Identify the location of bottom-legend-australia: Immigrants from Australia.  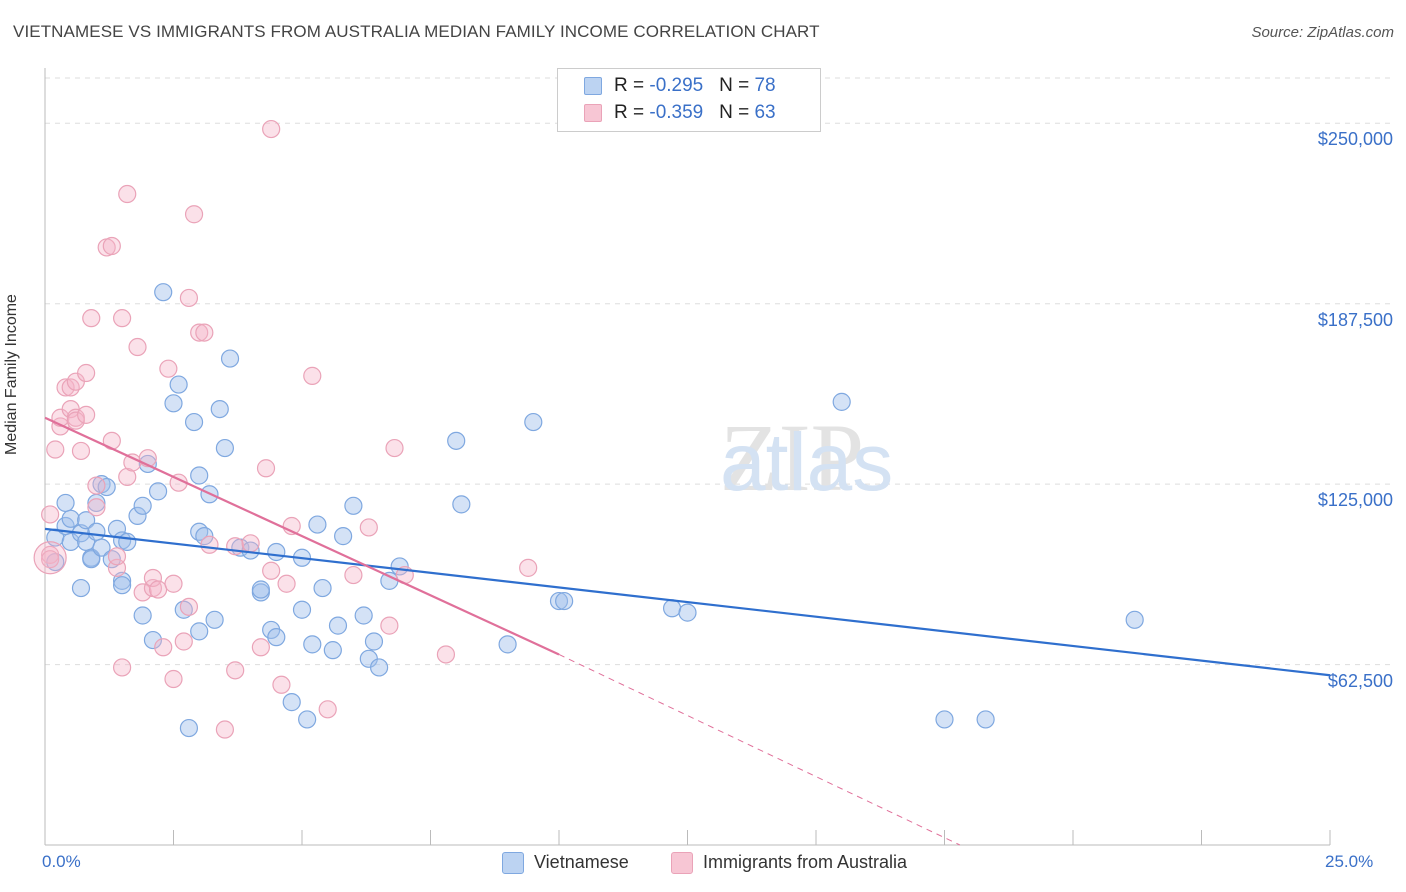
(789, 863).